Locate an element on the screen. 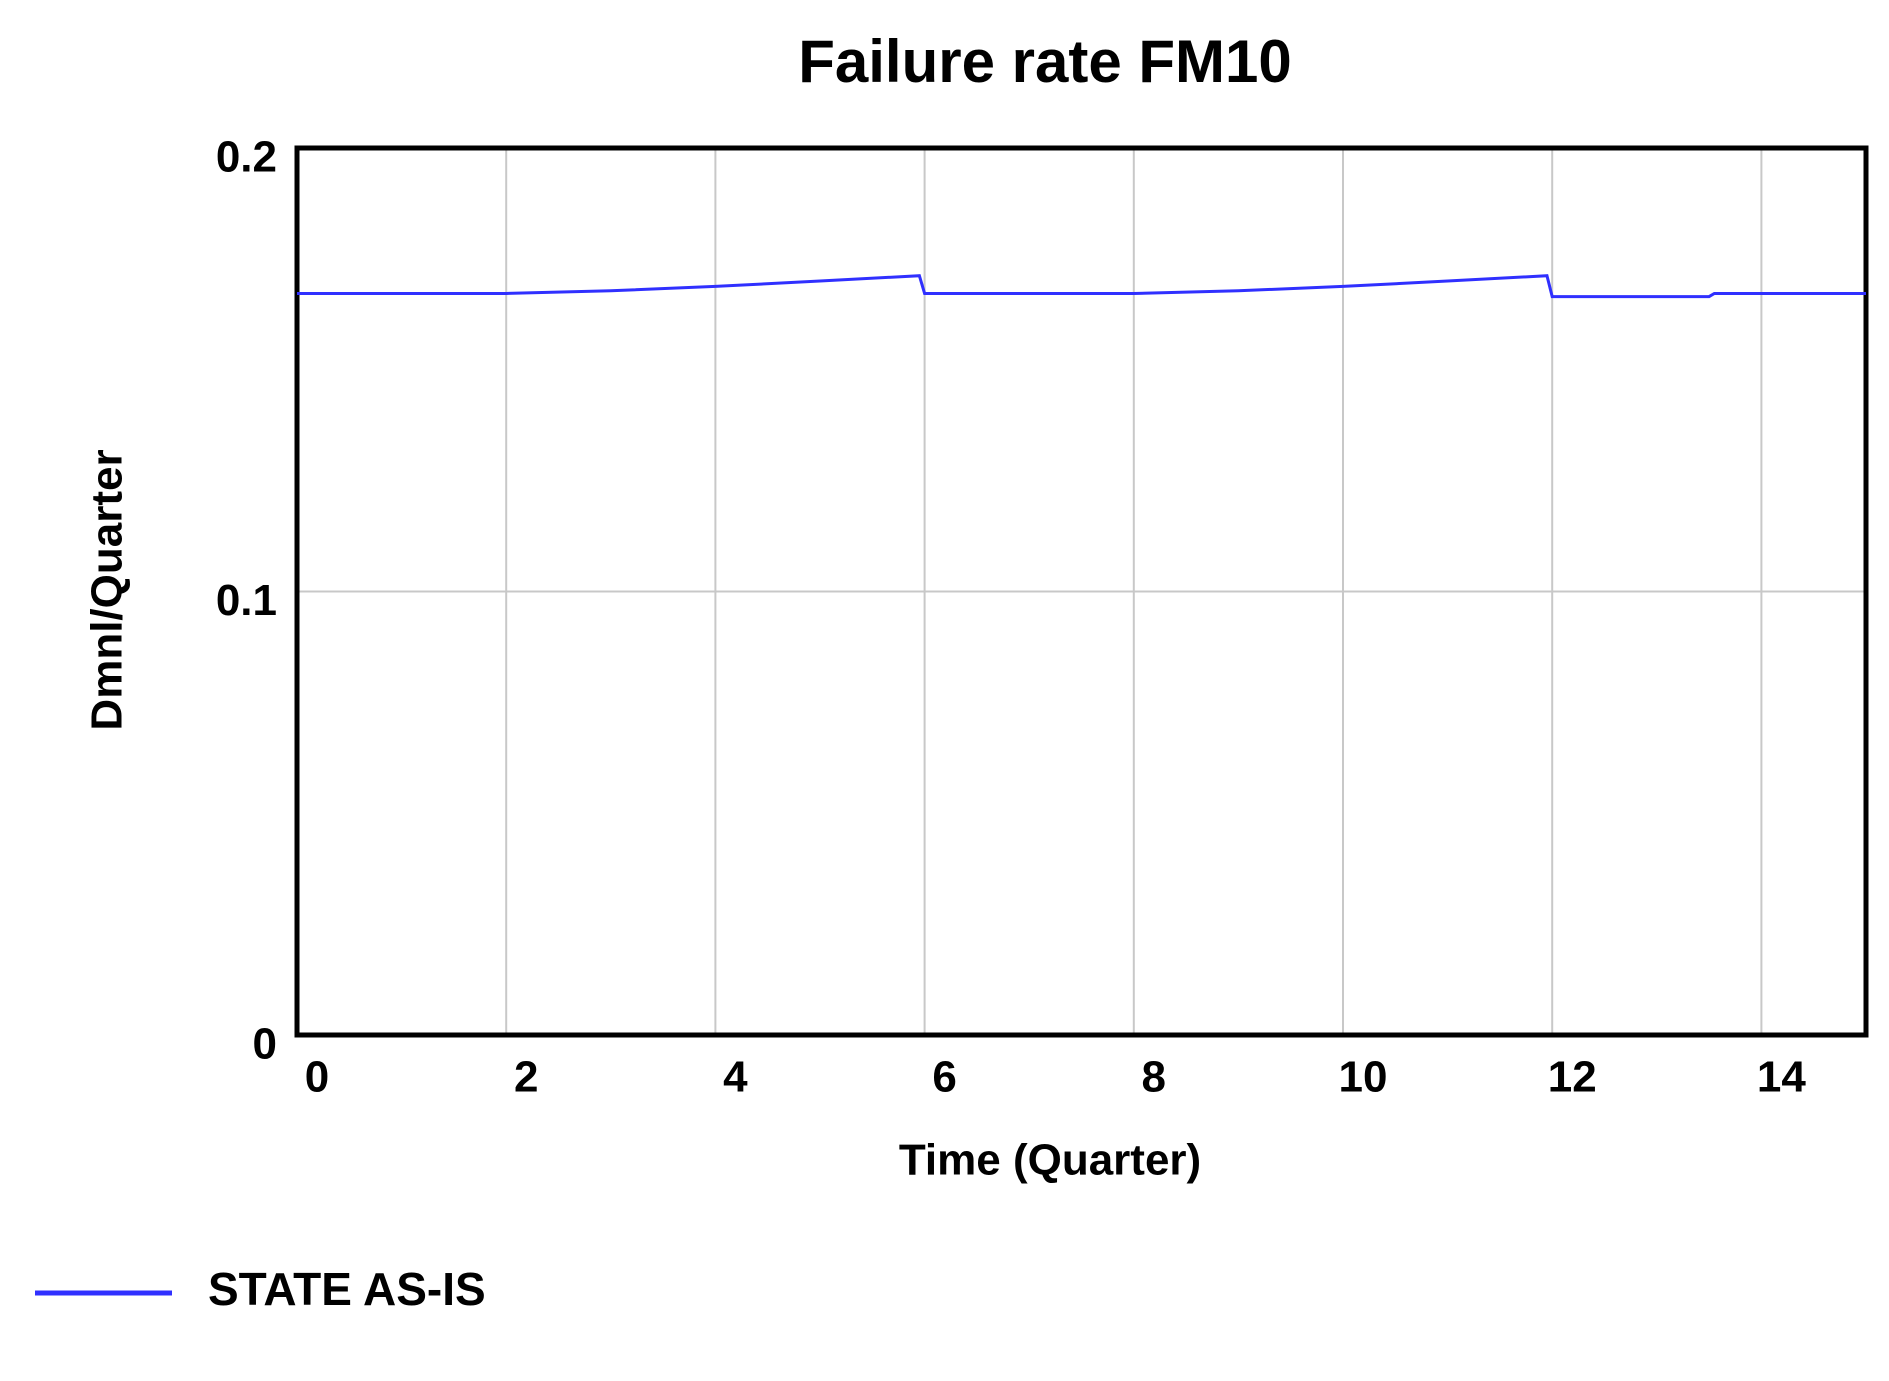  x-tick-label: 6 is located at coordinates (944, 1077).